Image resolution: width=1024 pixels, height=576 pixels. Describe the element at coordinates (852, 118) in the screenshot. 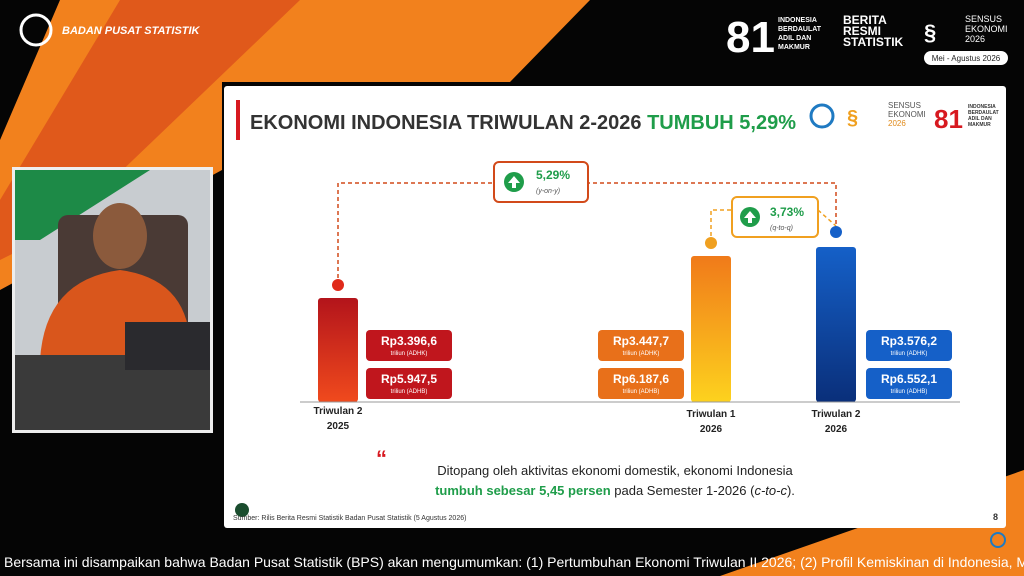

I see `census-mini: §` at that location.